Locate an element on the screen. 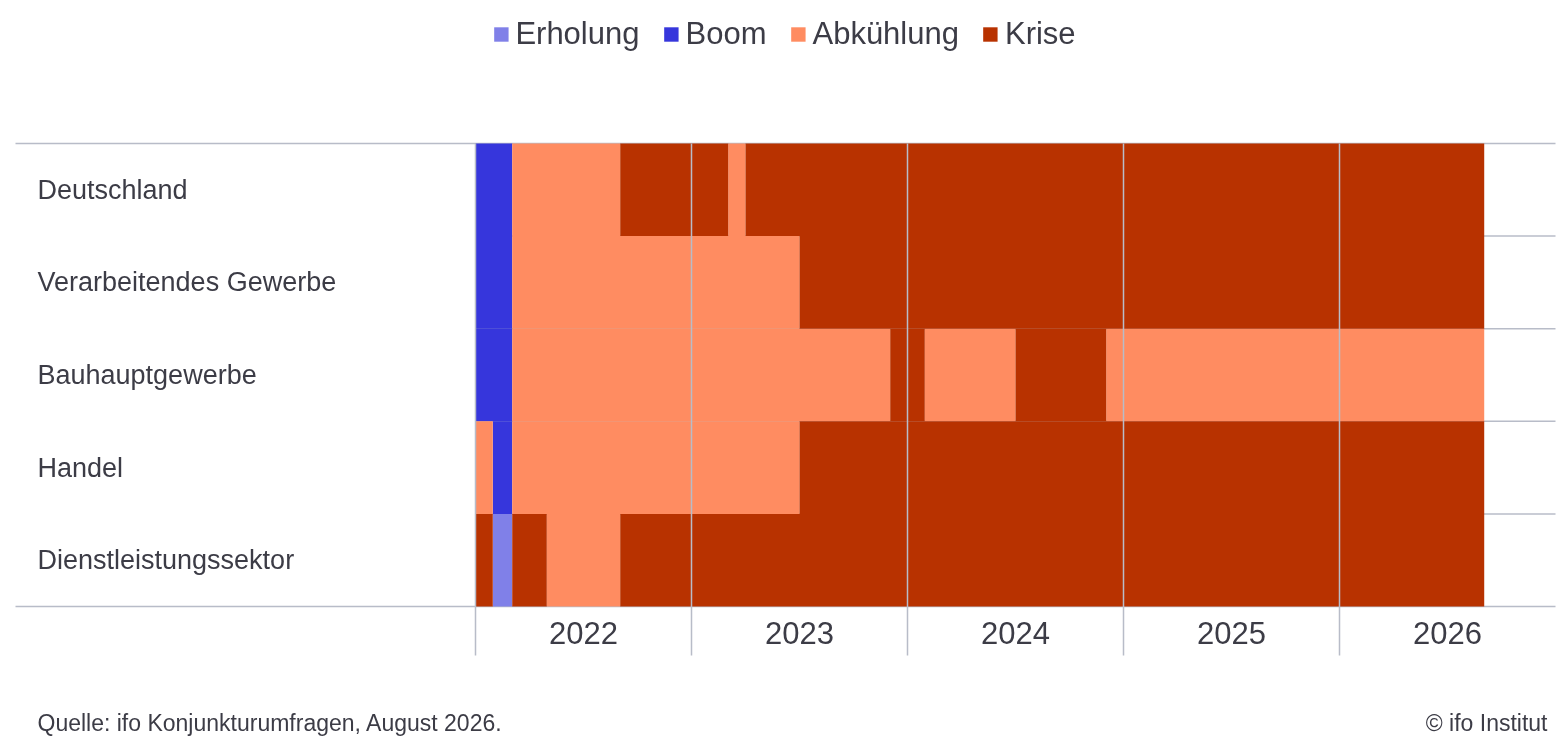  legend-label: Boom is located at coordinates (726, 34).